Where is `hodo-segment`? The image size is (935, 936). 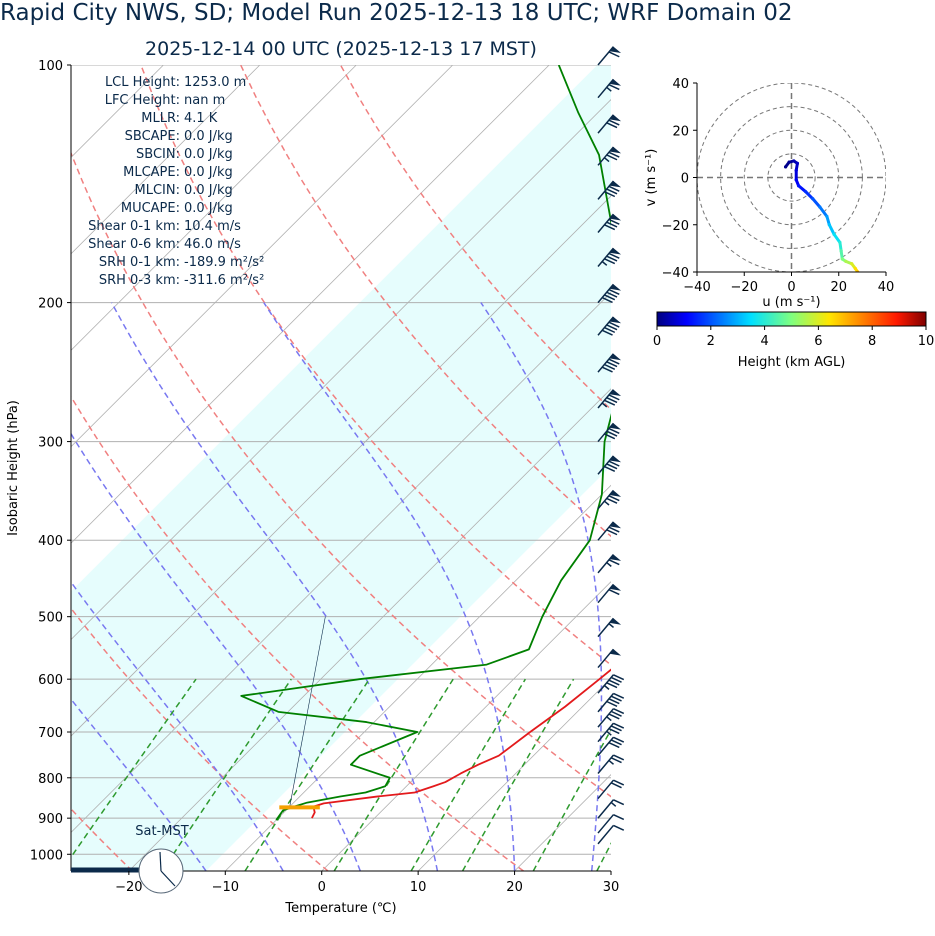
hodo-segment is located at coordinates (816, 203).